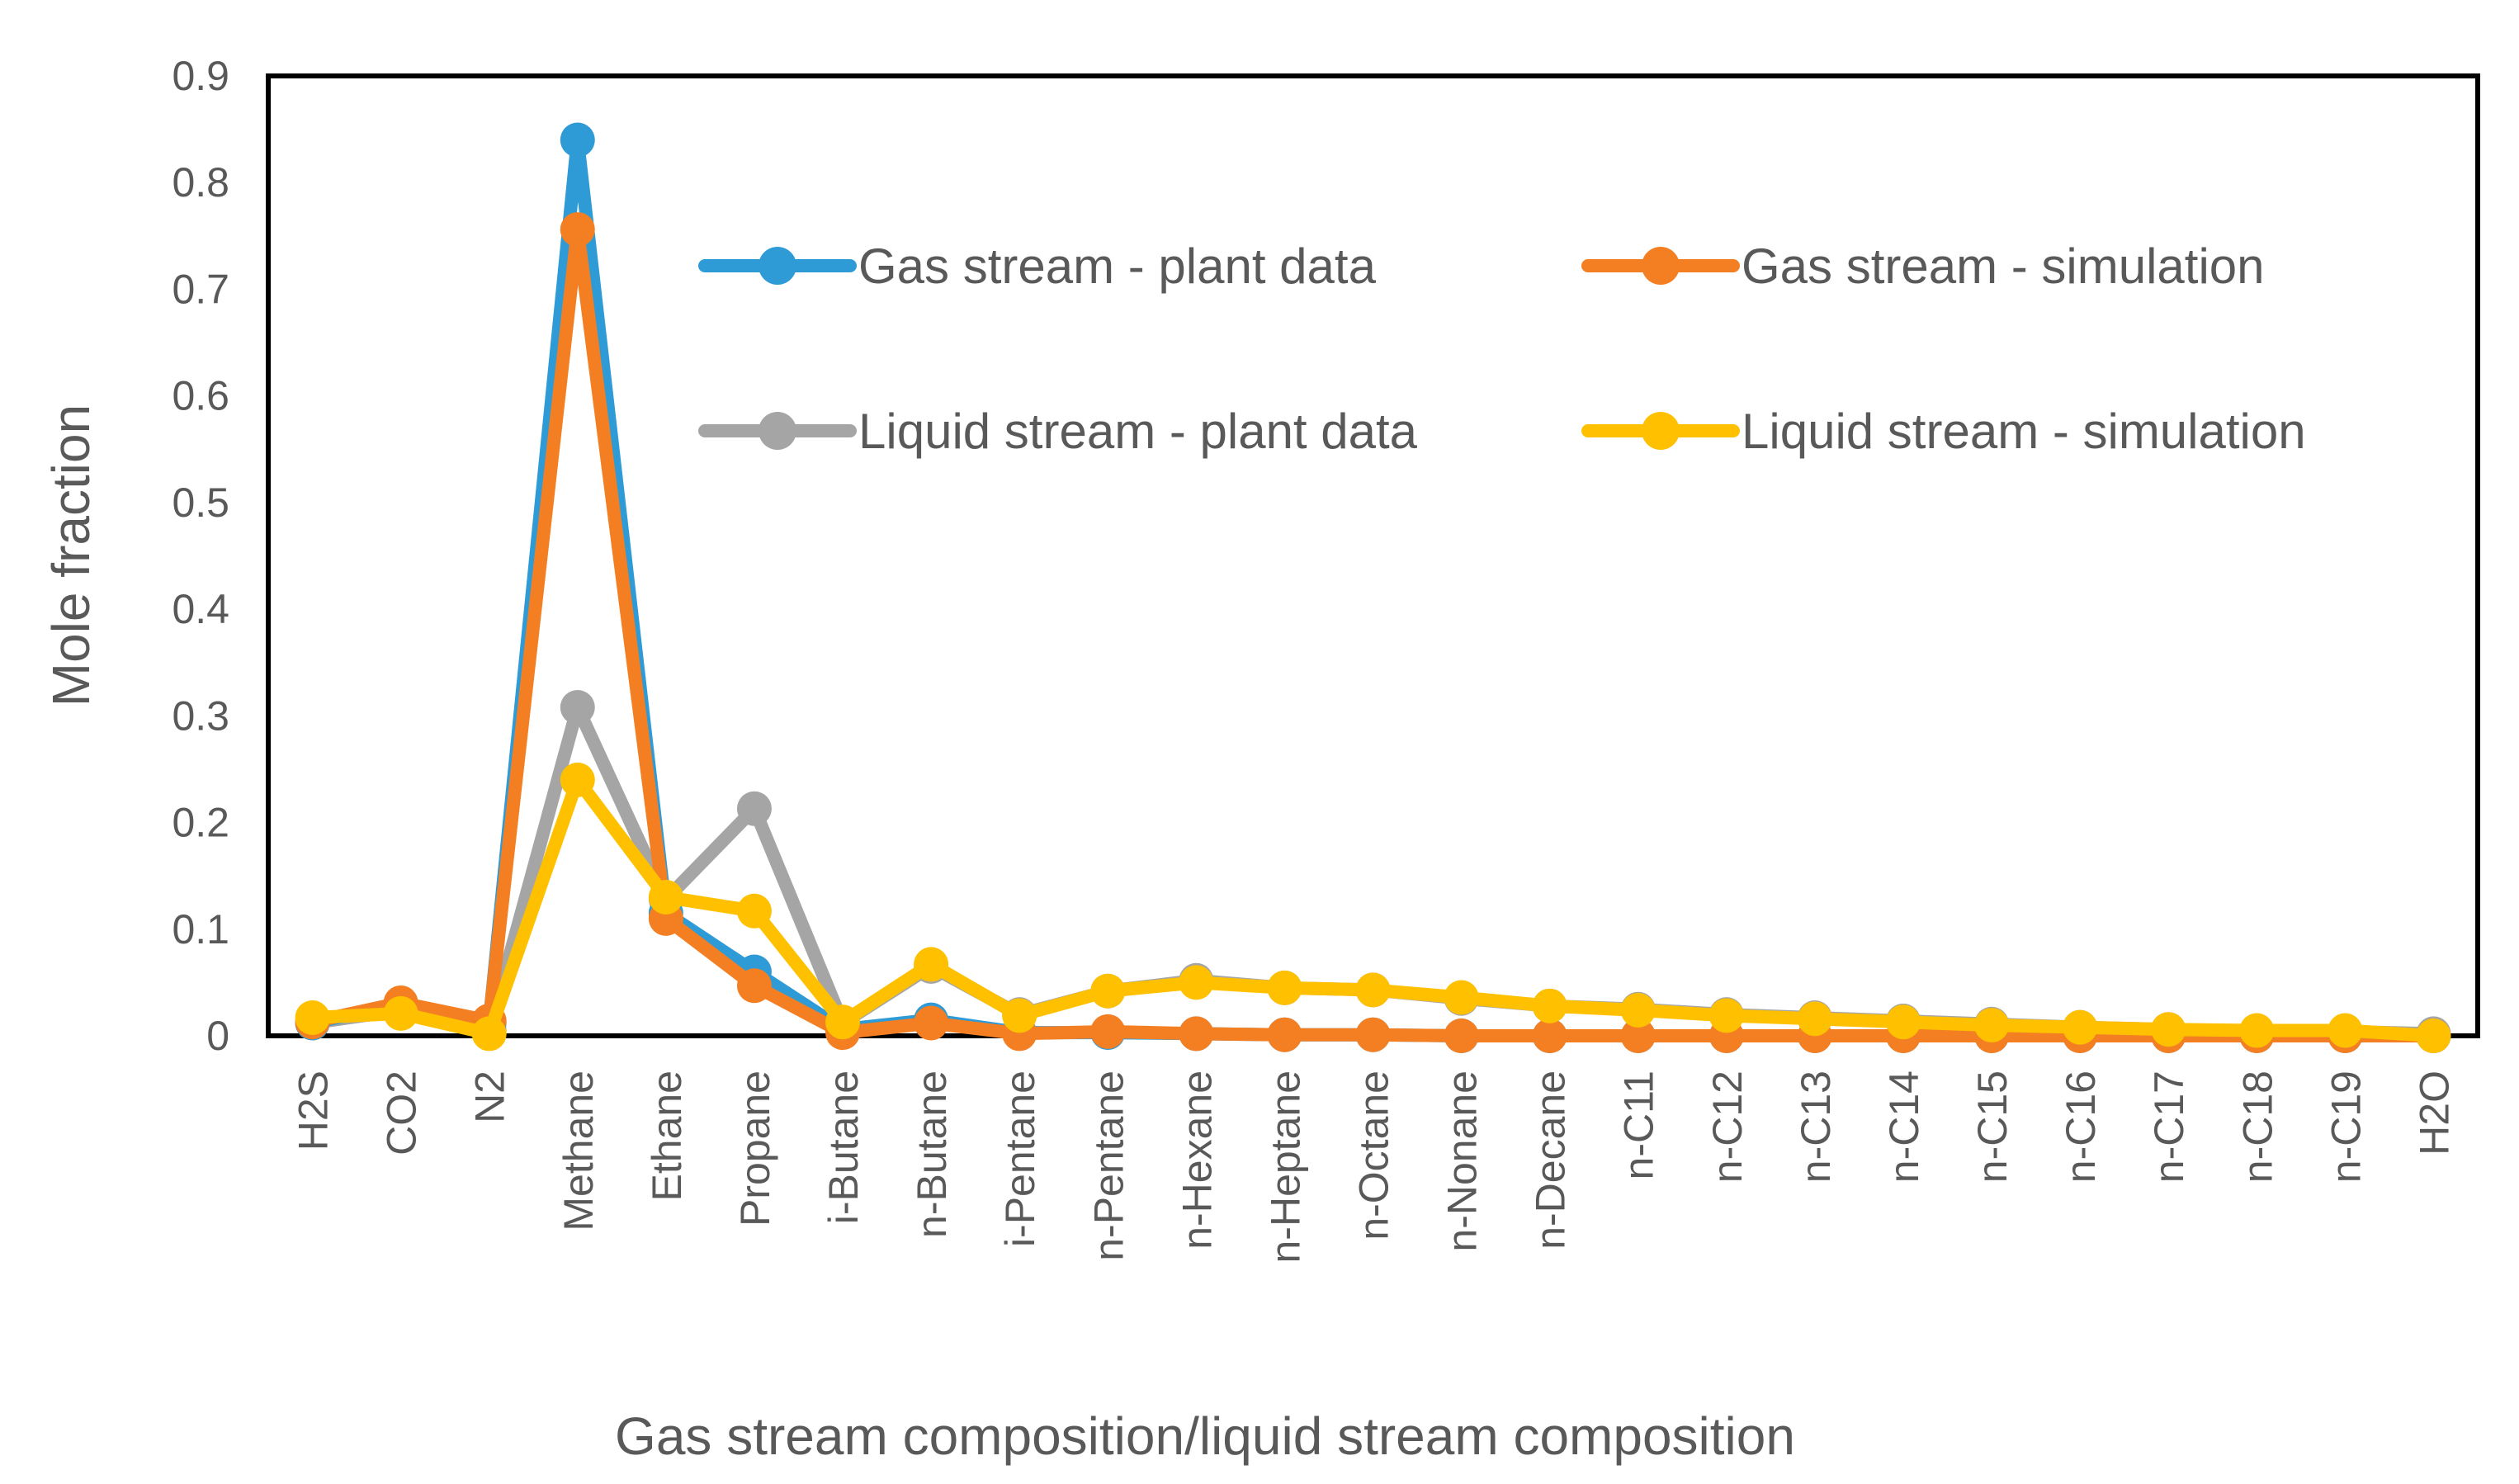 Image resolution: width=2519 pixels, height=1484 pixels. What do you see at coordinates (1020, 1158) in the screenshot?
I see `x-tick-label: i-Pentane` at bounding box center [1020, 1158].